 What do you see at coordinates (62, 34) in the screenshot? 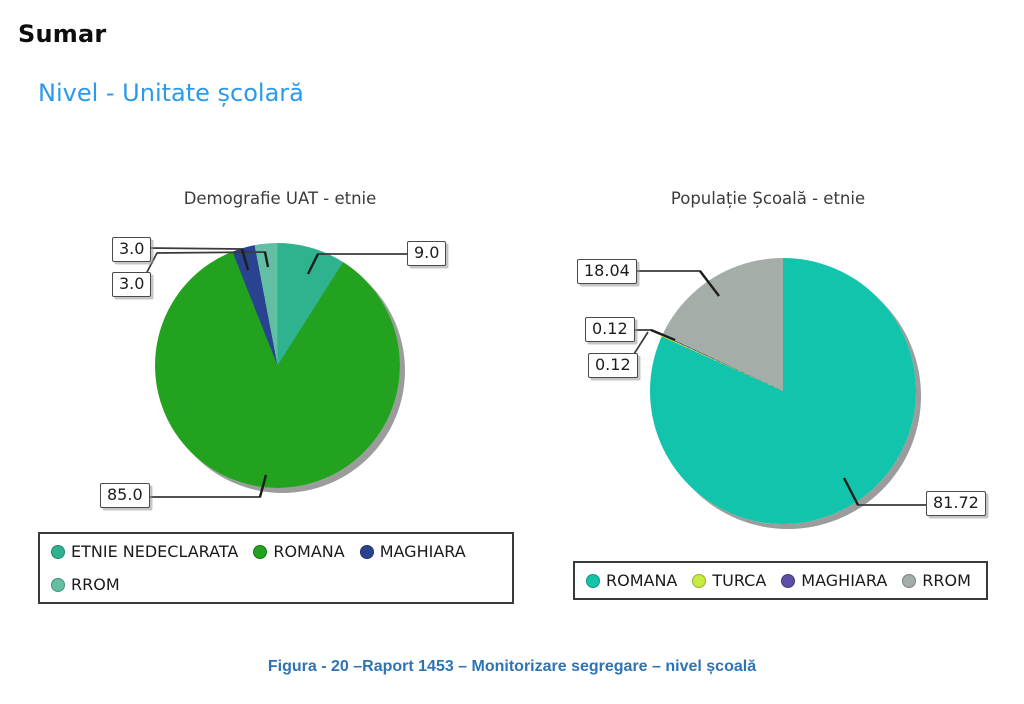
I see `page-title: Sumar` at bounding box center [62, 34].